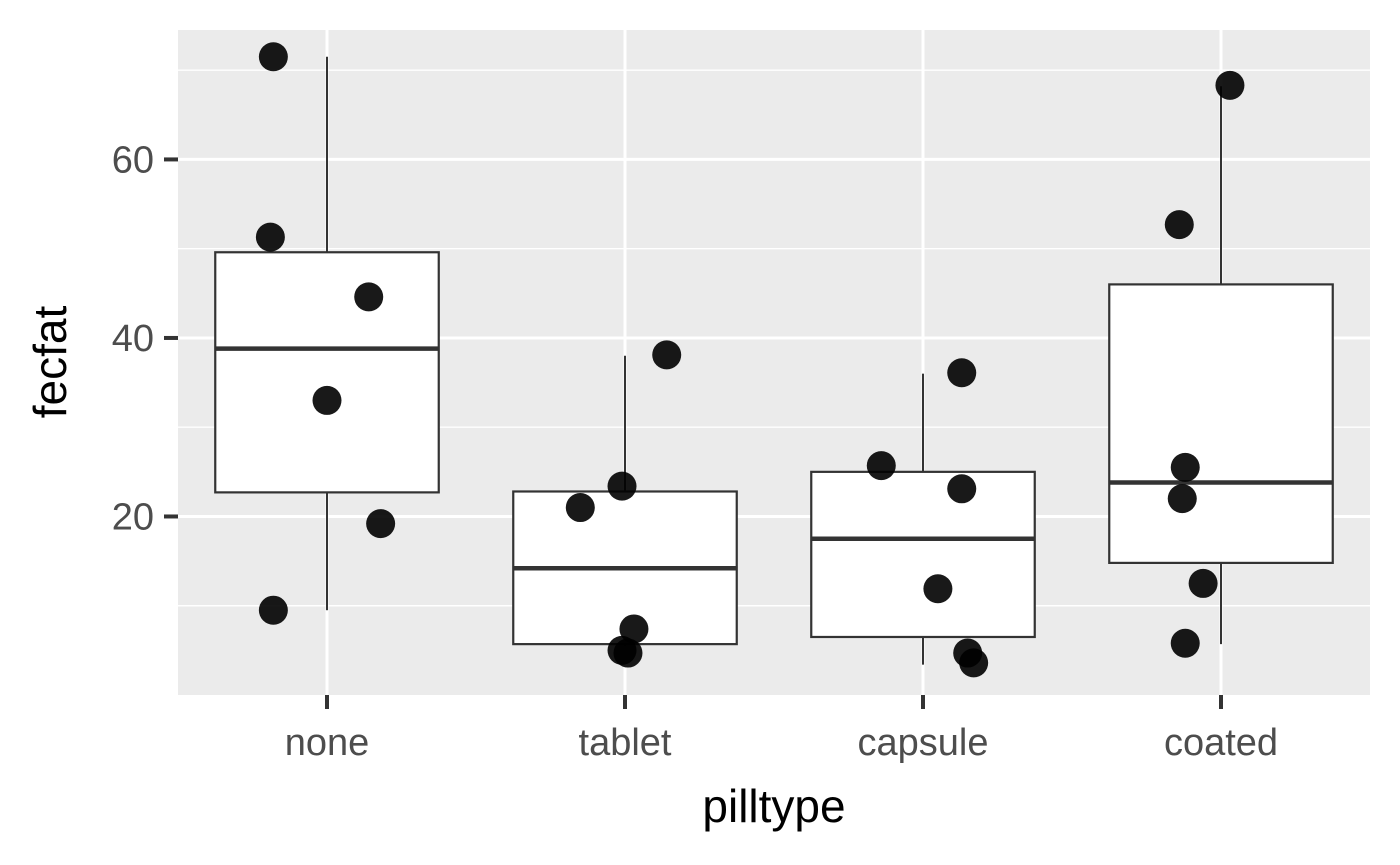  Describe the element at coordinates (327, 372) in the screenshot. I see `box-none` at that location.